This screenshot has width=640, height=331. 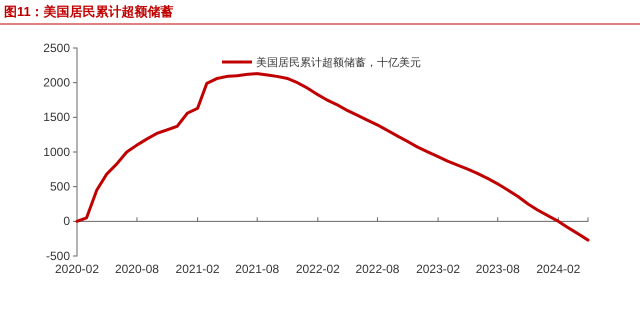 I want to click on x-tick-label: 2021-08, so click(x=257, y=269).